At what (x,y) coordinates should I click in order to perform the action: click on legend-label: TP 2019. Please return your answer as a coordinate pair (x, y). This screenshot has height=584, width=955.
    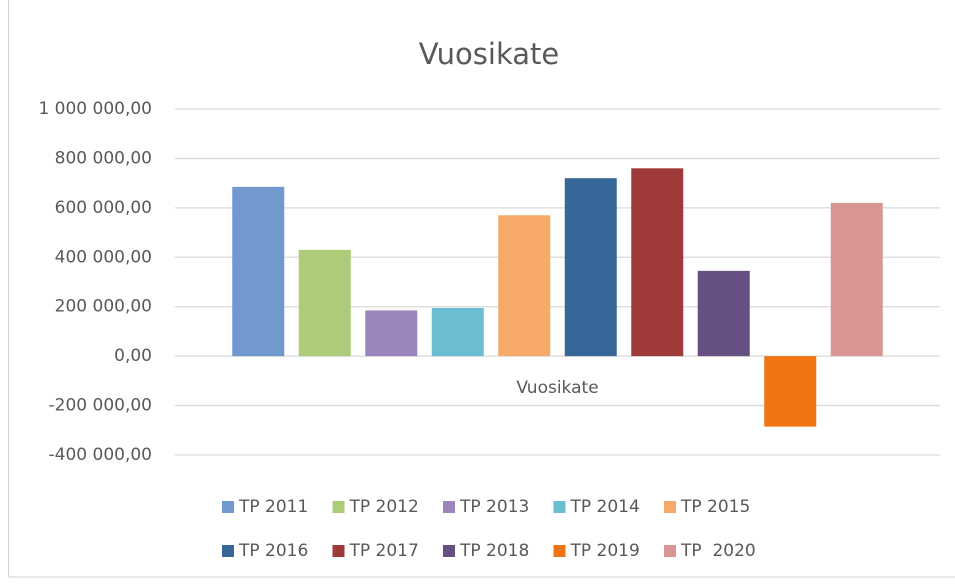
    Looking at the image, I should click on (605, 551).